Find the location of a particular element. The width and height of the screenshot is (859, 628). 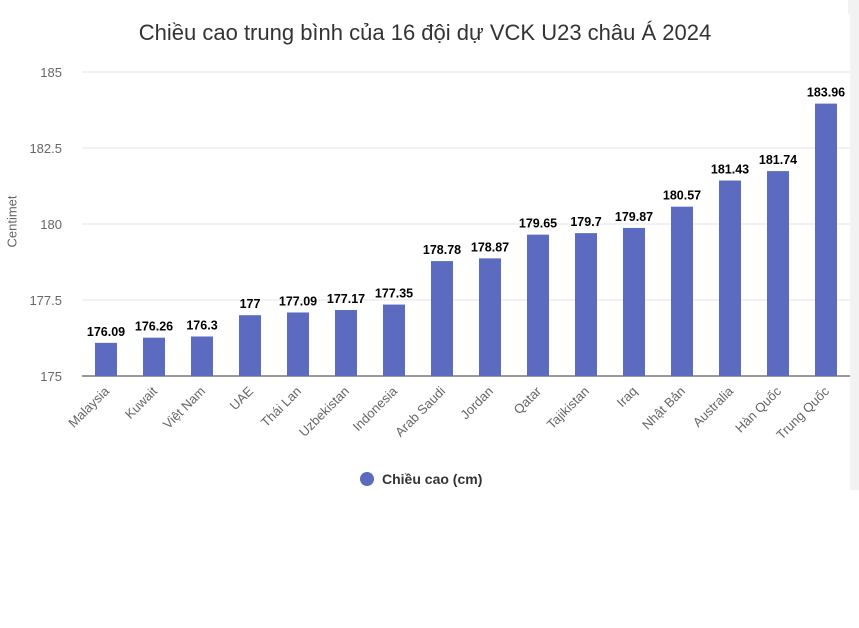

data-label: 176.3 is located at coordinates (201, 325).